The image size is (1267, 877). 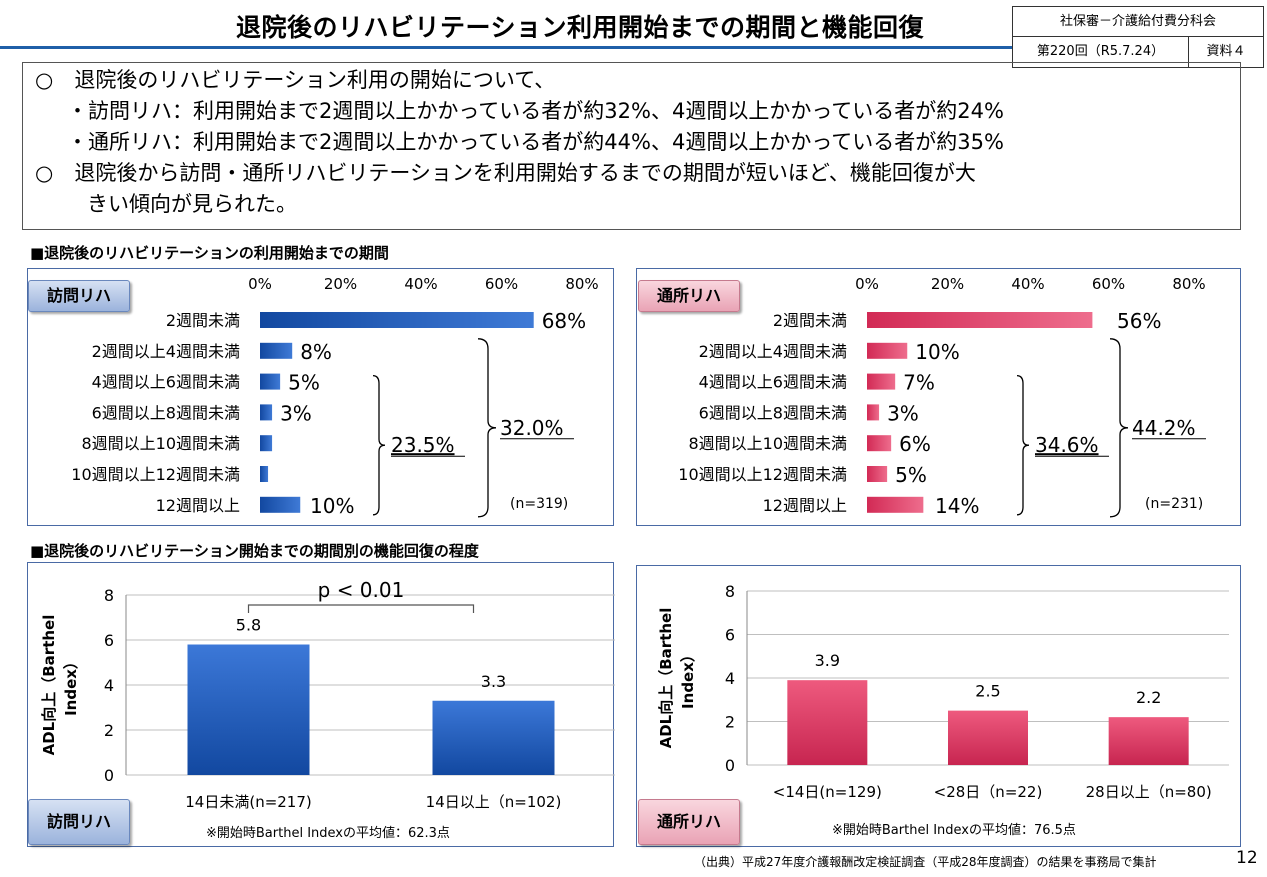 What do you see at coordinates (254, 551) in the screenshot?
I see `section-heading-recovery: ■退院後のリハビリテーション開始までの期間別の機能回復の程度` at bounding box center [254, 551].